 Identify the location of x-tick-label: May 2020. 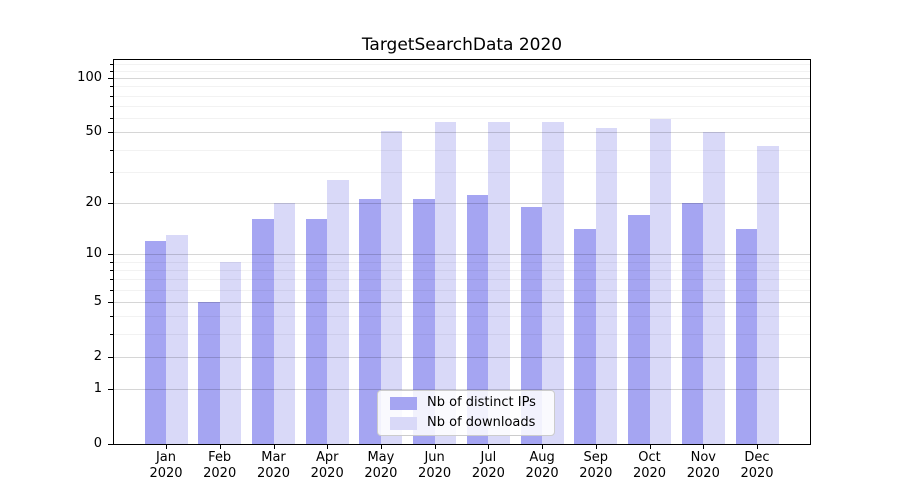
(381, 466).